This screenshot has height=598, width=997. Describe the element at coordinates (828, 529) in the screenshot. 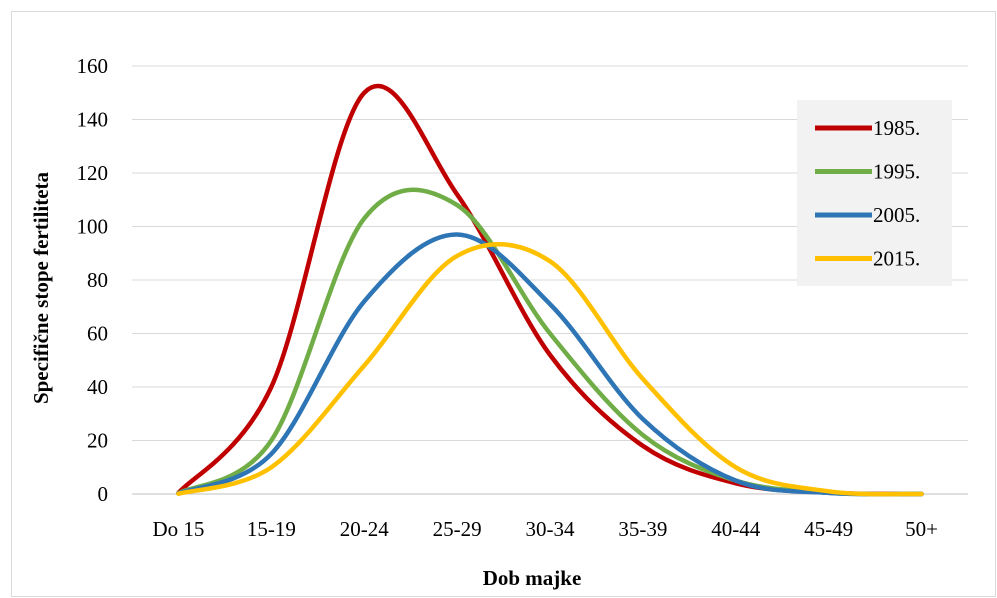

I see `x-tick-label: 45-49` at that location.